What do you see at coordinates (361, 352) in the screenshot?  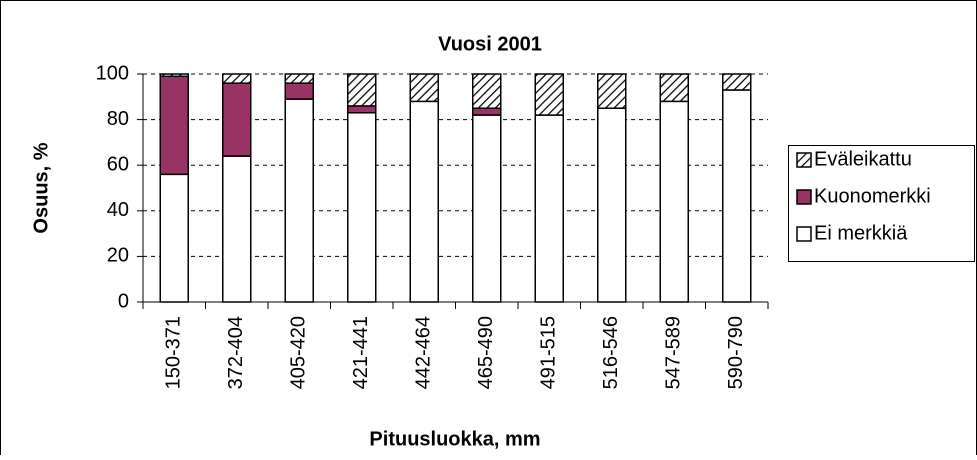 I see `x-tick-label: 421-441` at bounding box center [361, 352].